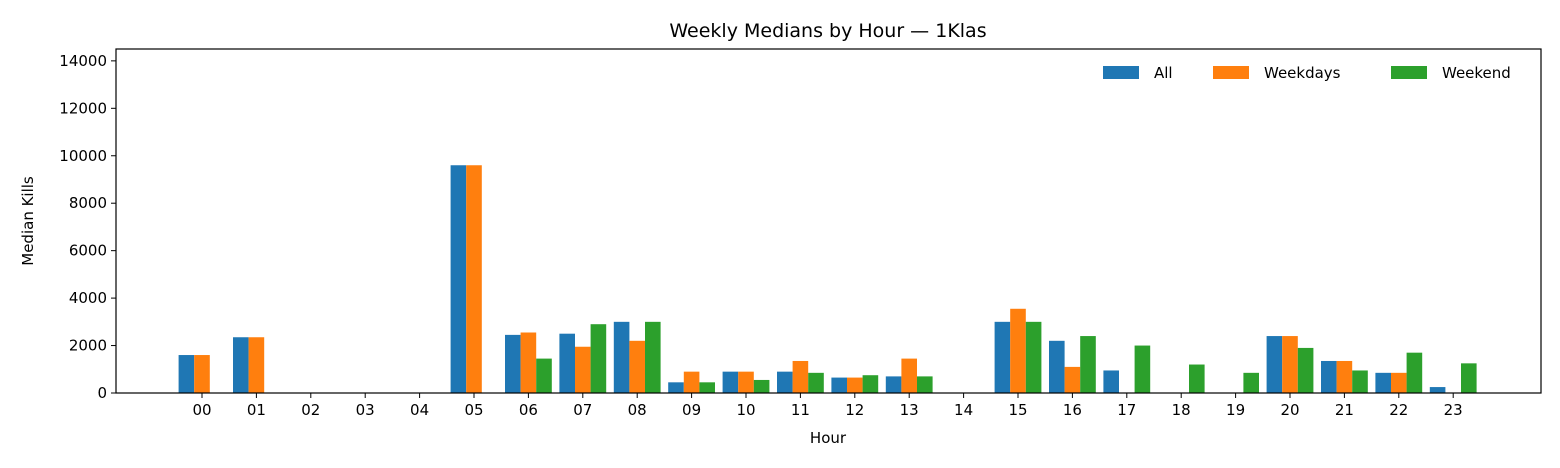  What do you see at coordinates (909, 410) in the screenshot?
I see `x-tick-label: 13` at bounding box center [909, 410].